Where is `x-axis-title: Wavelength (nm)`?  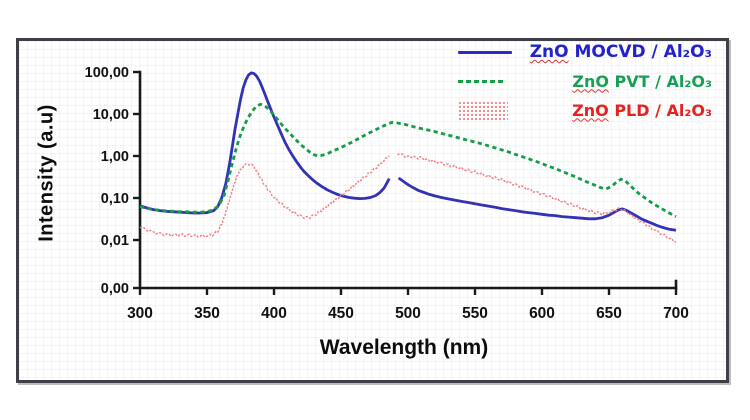 x-axis-title: Wavelength (nm) is located at coordinates (404, 347).